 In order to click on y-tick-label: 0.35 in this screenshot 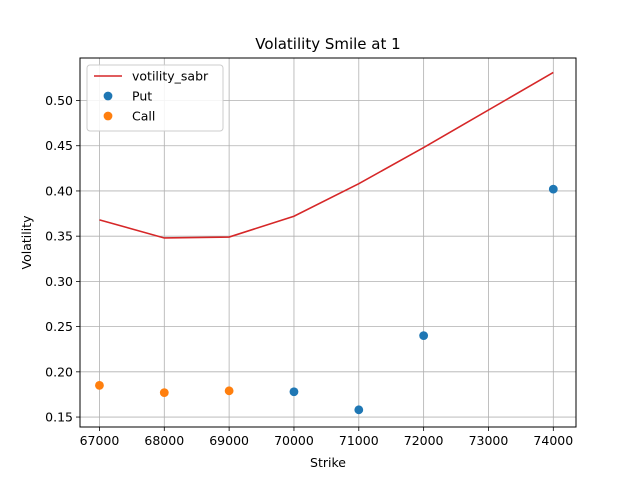, I will do `click(59, 236)`.